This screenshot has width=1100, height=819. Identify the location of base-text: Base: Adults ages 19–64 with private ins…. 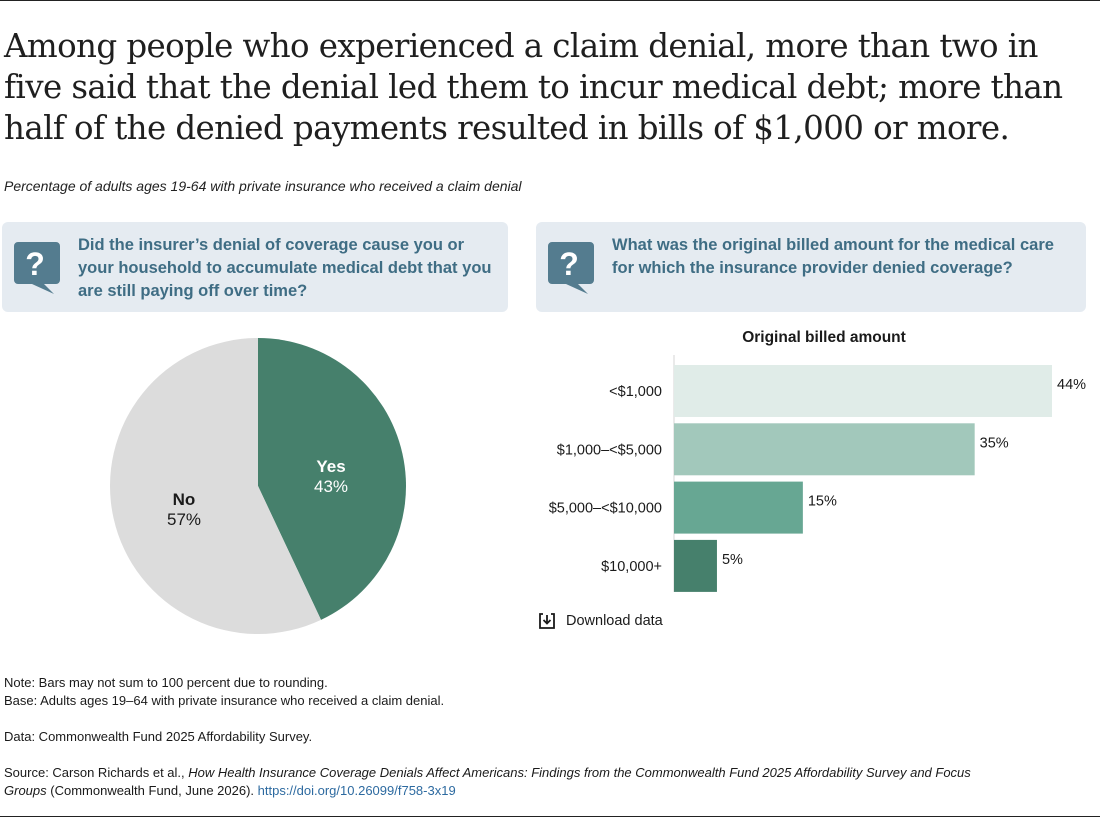
(224, 700).